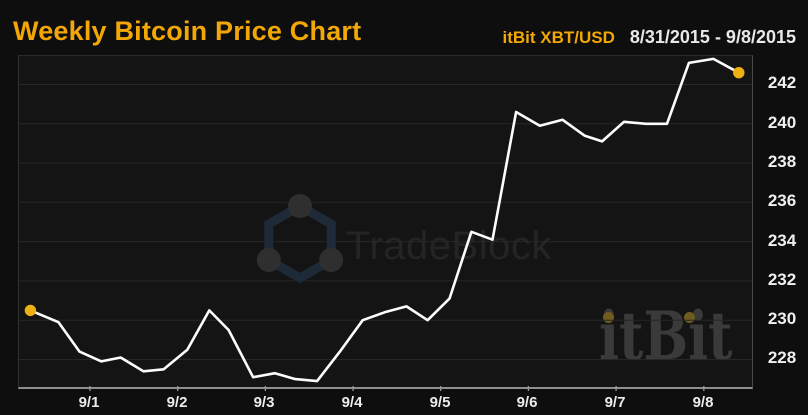  What do you see at coordinates (300, 242) in the screenshot?
I see `tradeblock-hexagon-icon` at bounding box center [300, 242].